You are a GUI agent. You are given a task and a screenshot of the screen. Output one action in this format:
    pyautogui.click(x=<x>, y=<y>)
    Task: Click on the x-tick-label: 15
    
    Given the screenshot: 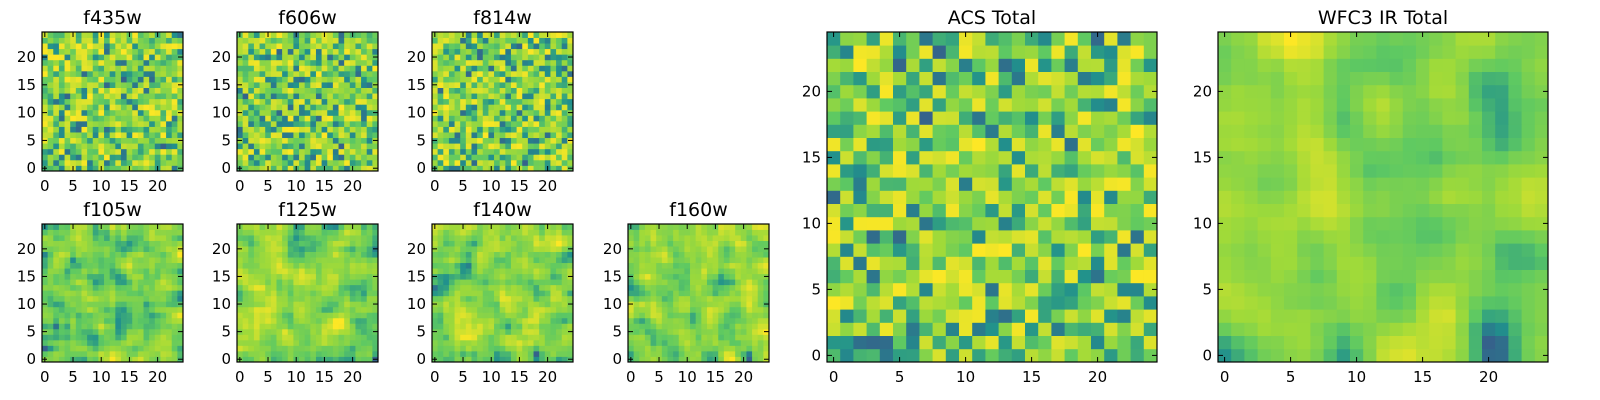 What is the action you would take?
    pyautogui.click(x=129, y=186)
    